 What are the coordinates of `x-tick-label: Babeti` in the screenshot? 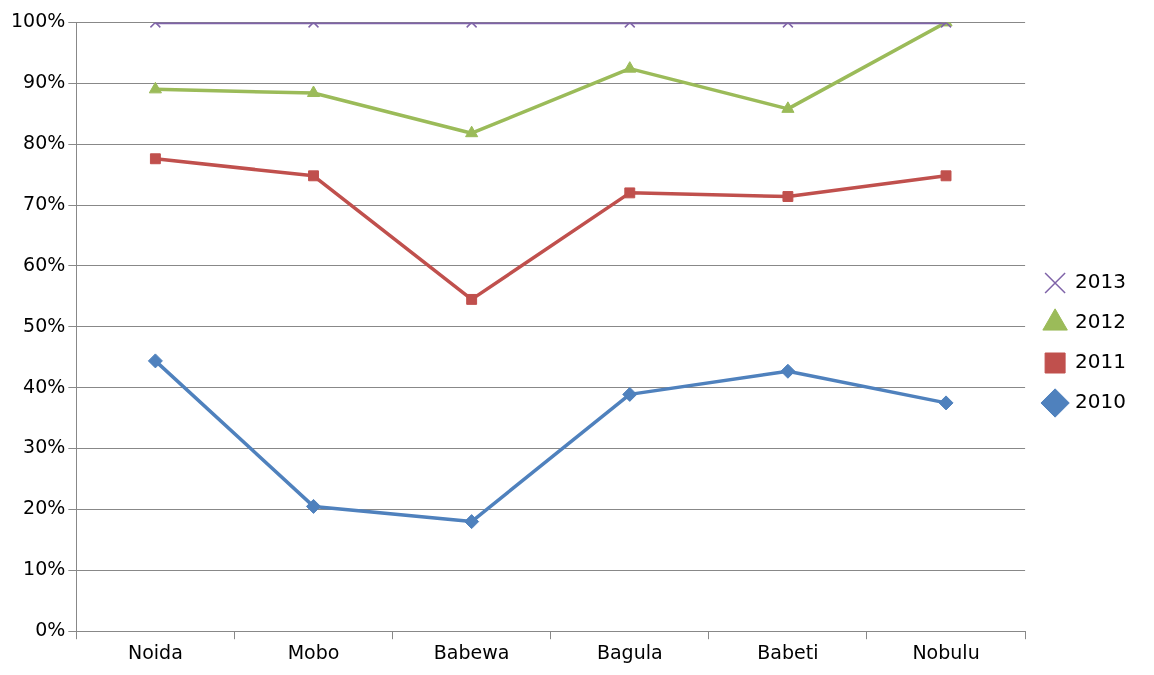 It's located at (788, 651).